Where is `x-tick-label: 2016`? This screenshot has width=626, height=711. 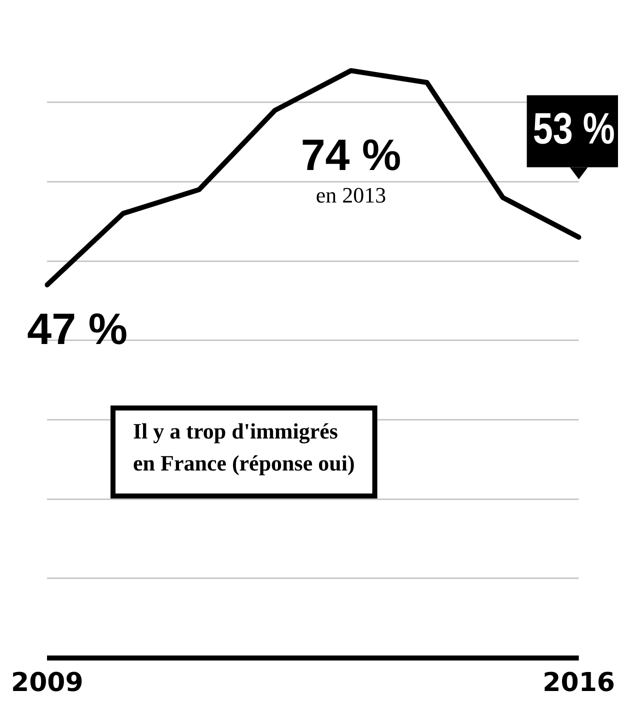
x-tick-label: 2016 is located at coordinates (579, 683).